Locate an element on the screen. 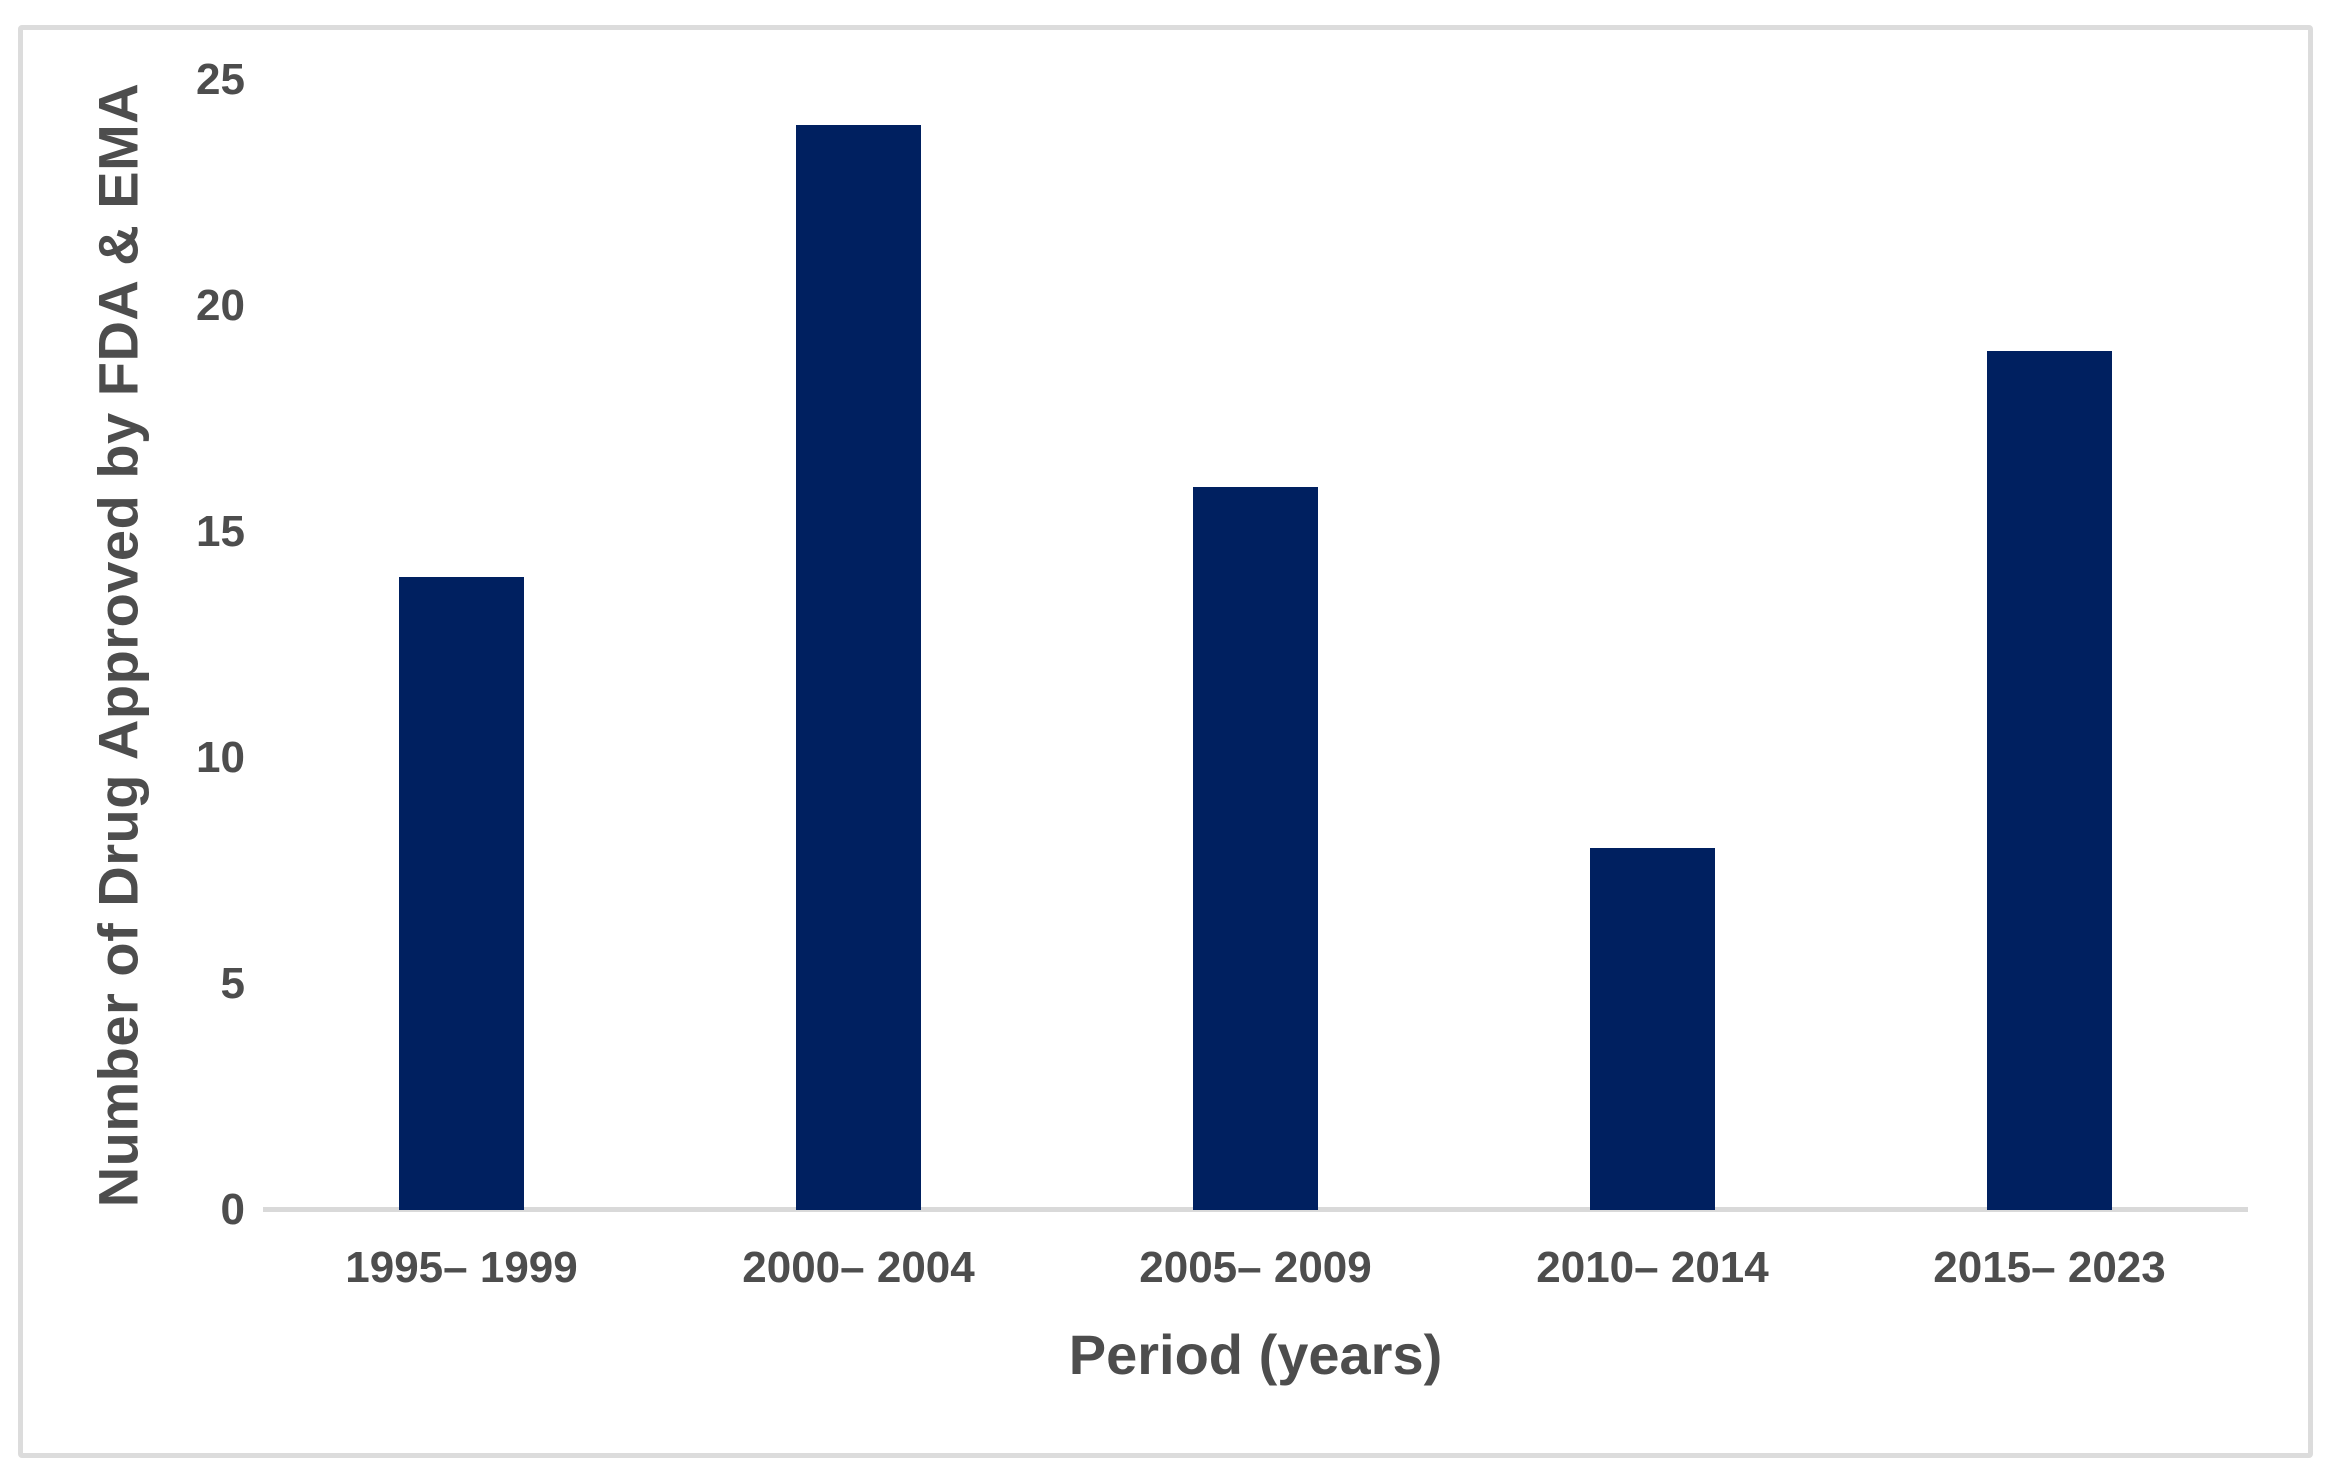 The image size is (2335, 1484). y-tick-label-20: 20 is located at coordinates (220, 305).